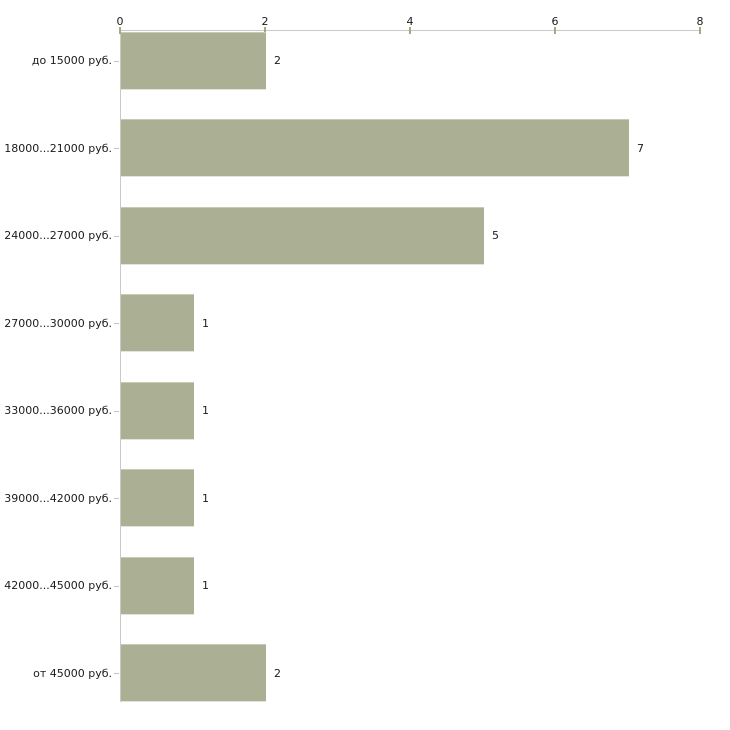  Describe the element at coordinates (58, 148) in the screenshot. I see `category-label: 18000...21000 руб.` at that location.